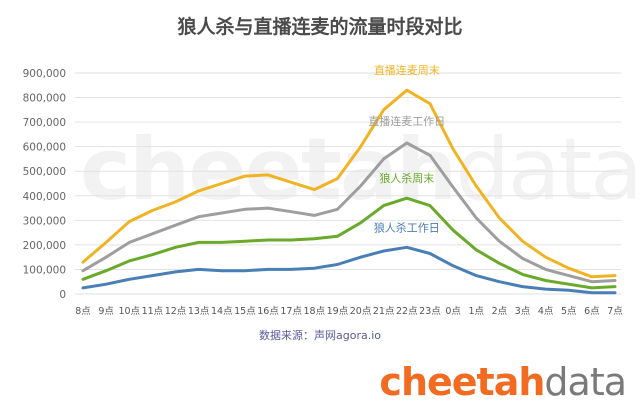 This screenshot has height=405, width=640. What do you see at coordinates (361, 311) in the screenshot?
I see `x-tick-label: 20点` at bounding box center [361, 311].